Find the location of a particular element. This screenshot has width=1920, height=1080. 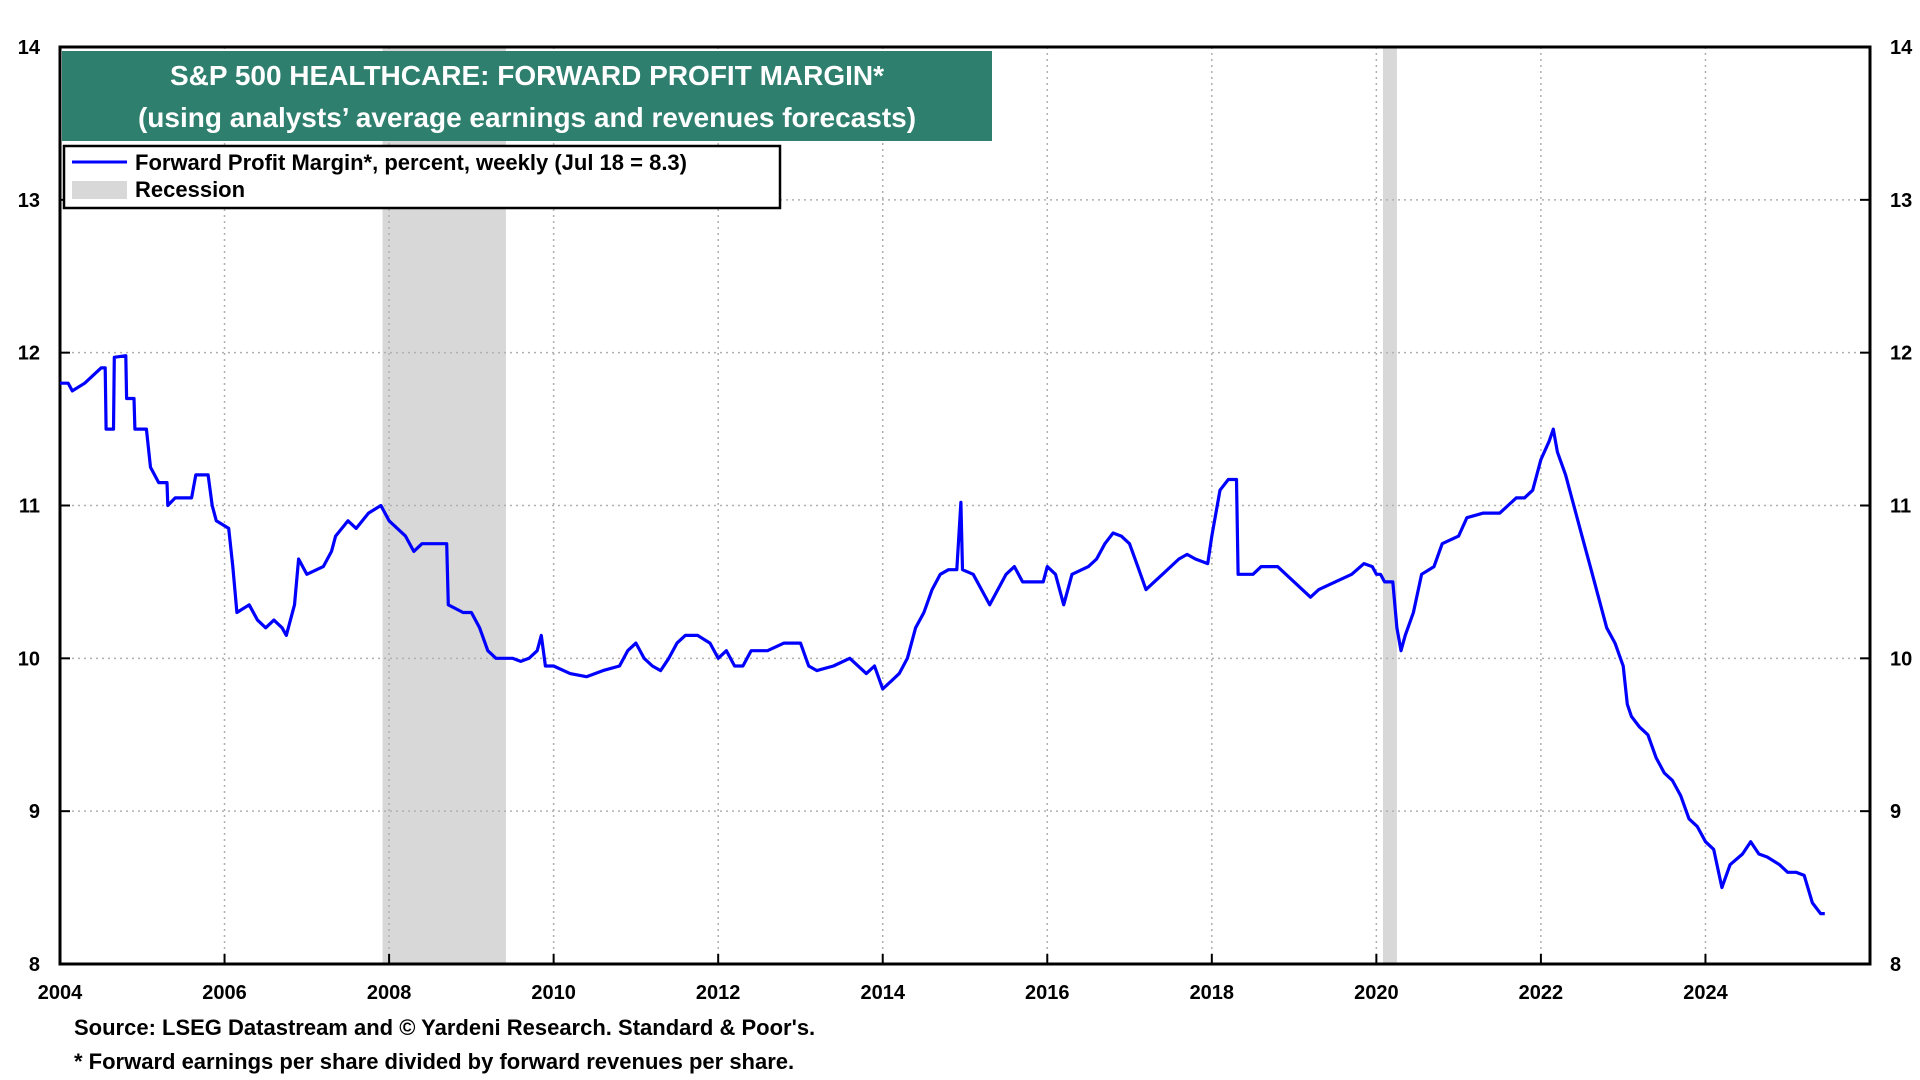

x-tick-label: 2010 is located at coordinates (553, 993).